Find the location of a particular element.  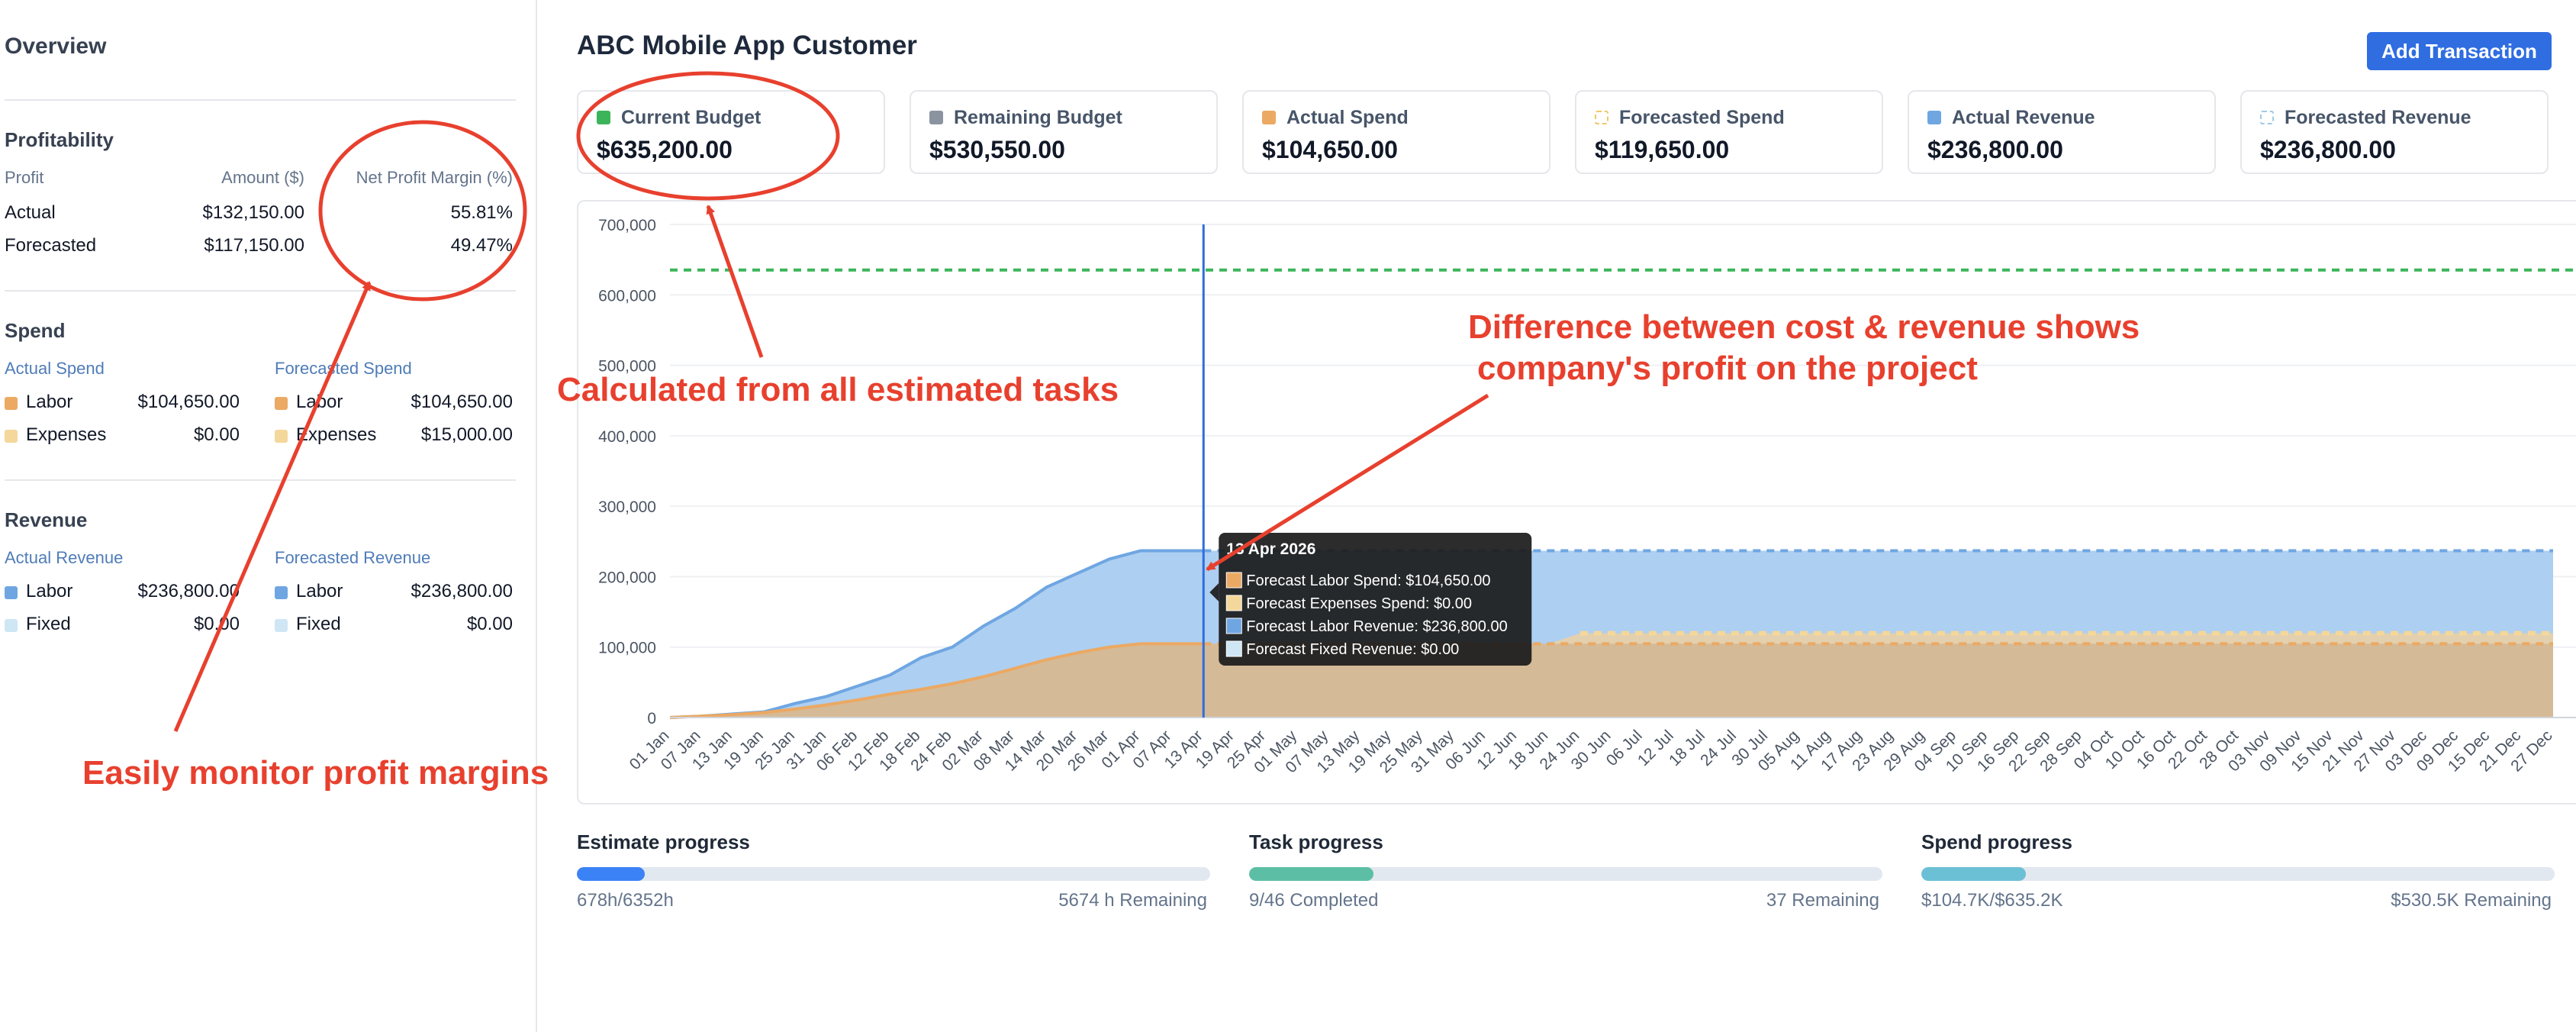

spend-progress-used: $104.7K/$635.2K is located at coordinates (1992, 901).